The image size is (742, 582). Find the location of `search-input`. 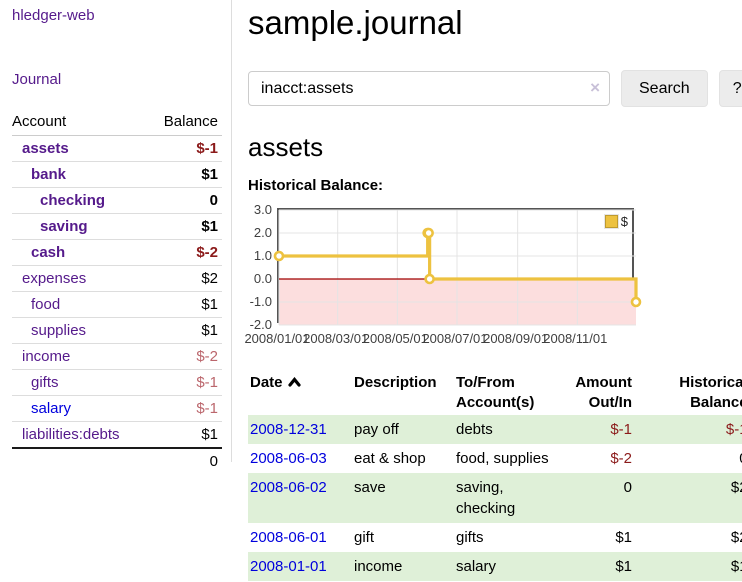

search-input is located at coordinates (429, 88).